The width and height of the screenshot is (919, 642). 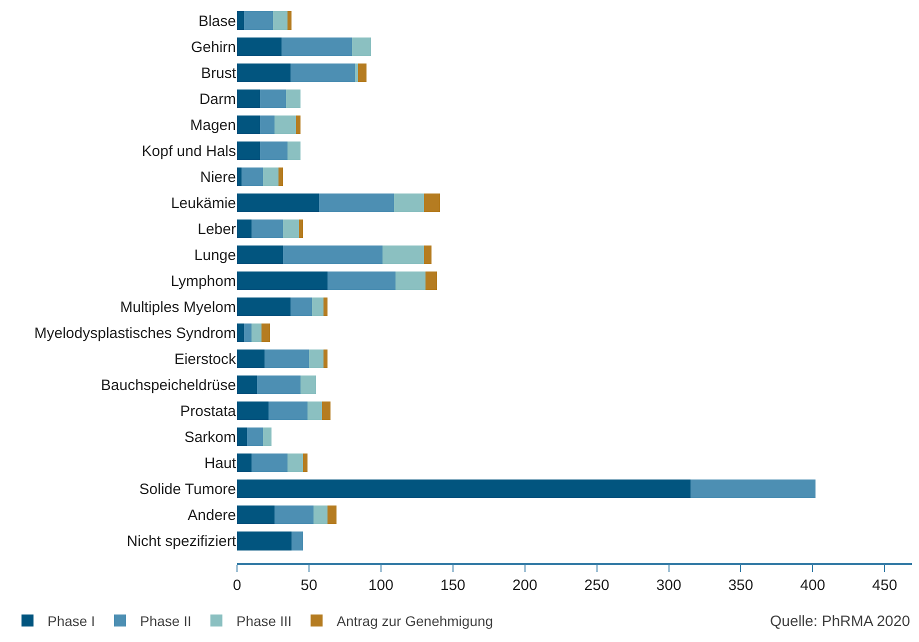 What do you see at coordinates (840, 621) in the screenshot?
I see `source-note: Quelle: PhRMA 2020` at bounding box center [840, 621].